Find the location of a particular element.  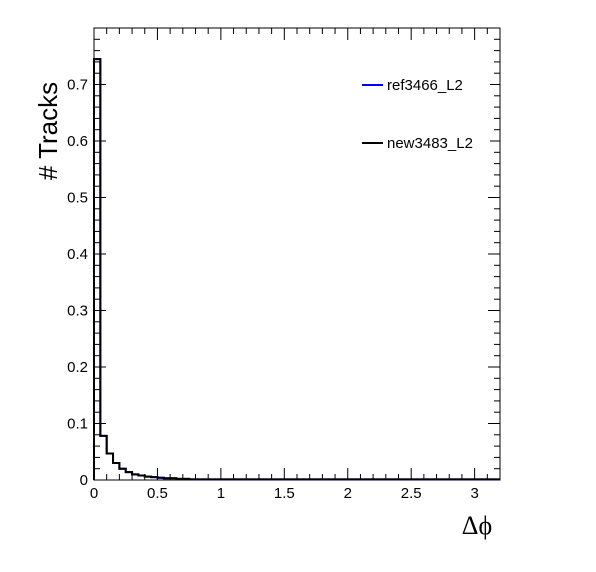

y-axis-title: # Tracks is located at coordinates (48, 131).